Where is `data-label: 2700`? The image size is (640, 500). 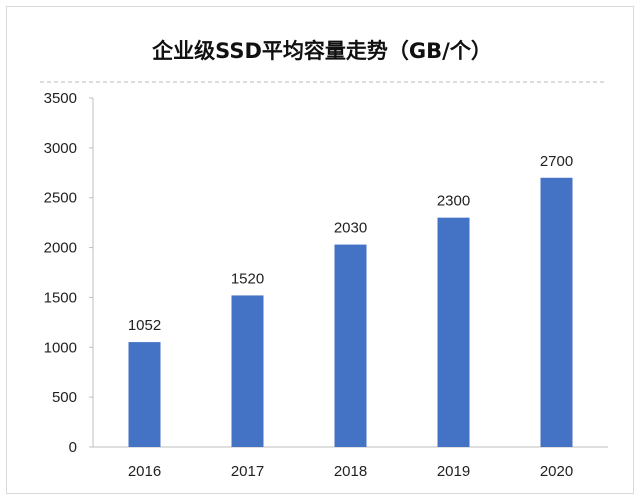 data-label: 2700 is located at coordinates (556, 161).